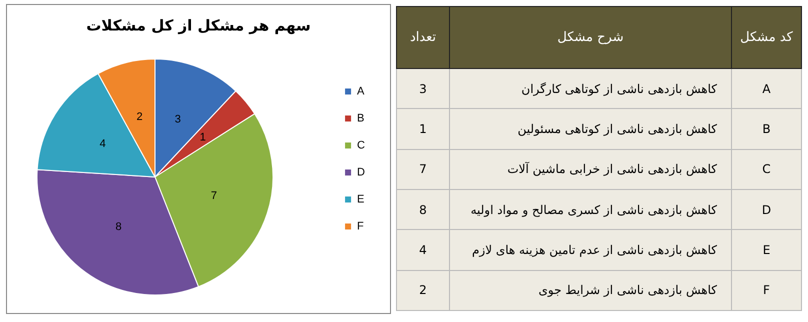 The image size is (808, 322). Describe the element at coordinates (360, 200) in the screenshot. I see `legend-label: E` at that location.